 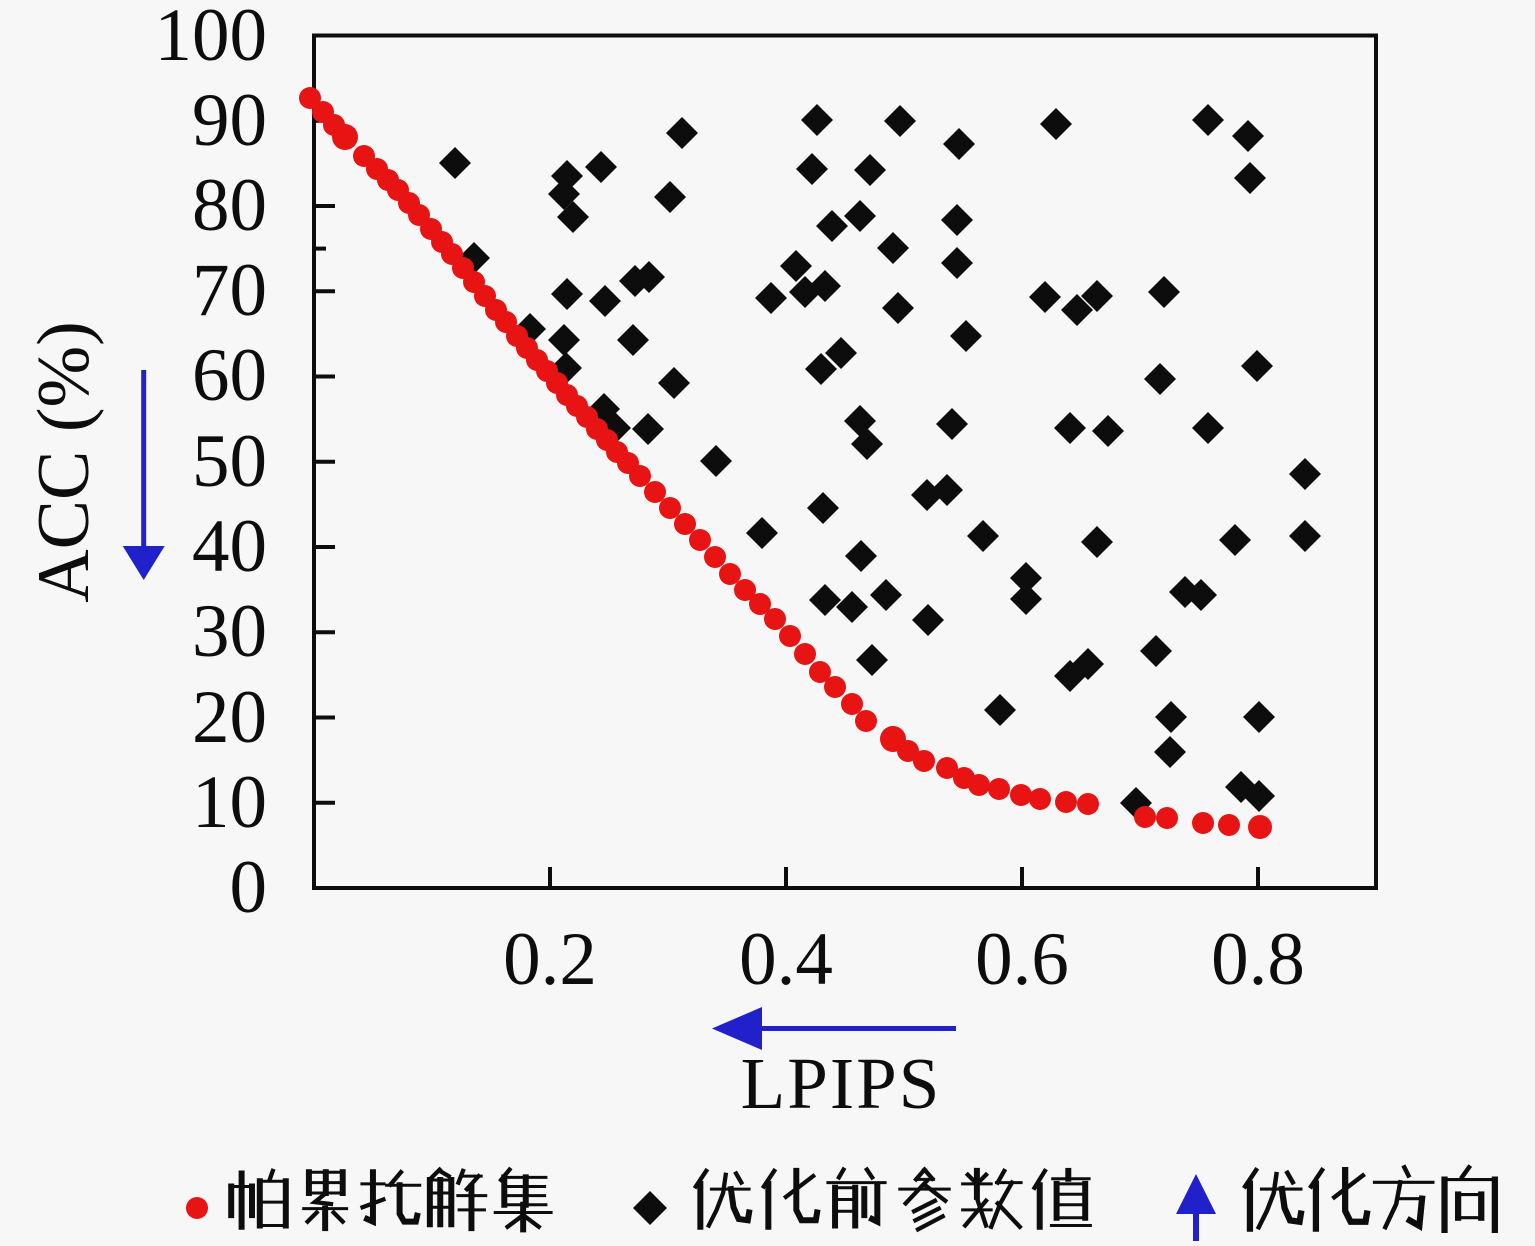 What do you see at coordinates (1258, 959) in the screenshot?
I see `svg-text: 0.8` at bounding box center [1258, 959].